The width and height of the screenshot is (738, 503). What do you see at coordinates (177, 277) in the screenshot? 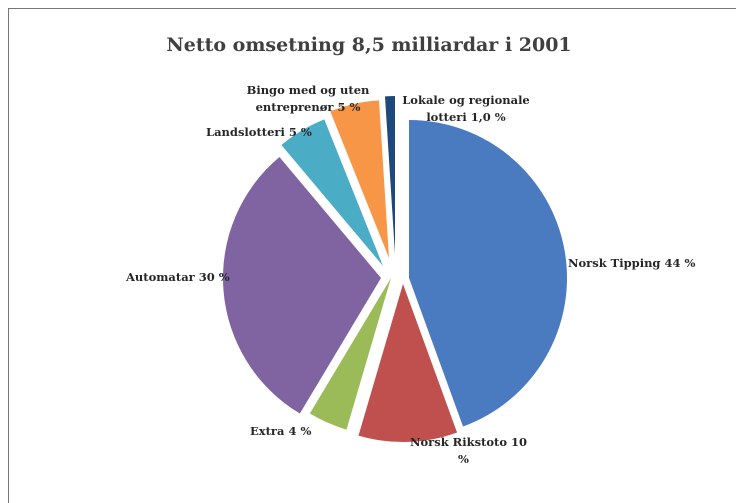
I see `slice-label-3: Automatar 30 %` at bounding box center [177, 277].